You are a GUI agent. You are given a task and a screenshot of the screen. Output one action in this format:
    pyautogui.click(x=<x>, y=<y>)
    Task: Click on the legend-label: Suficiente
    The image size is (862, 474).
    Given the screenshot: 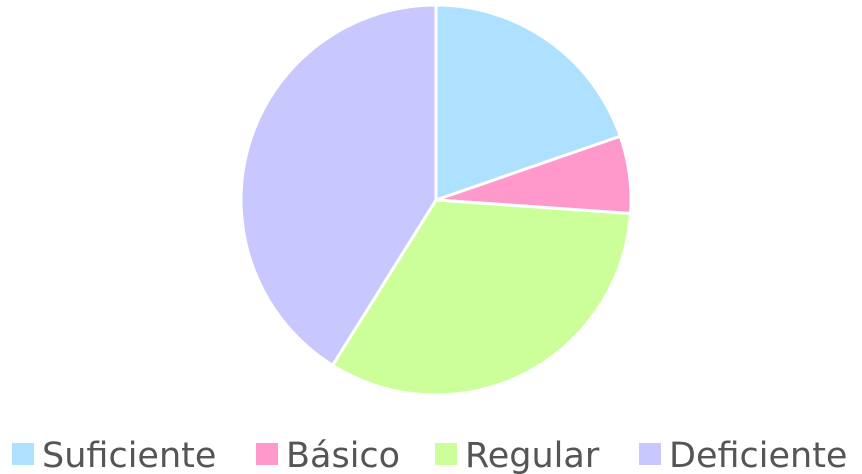 What is the action you would take?
    pyautogui.click(x=129, y=455)
    